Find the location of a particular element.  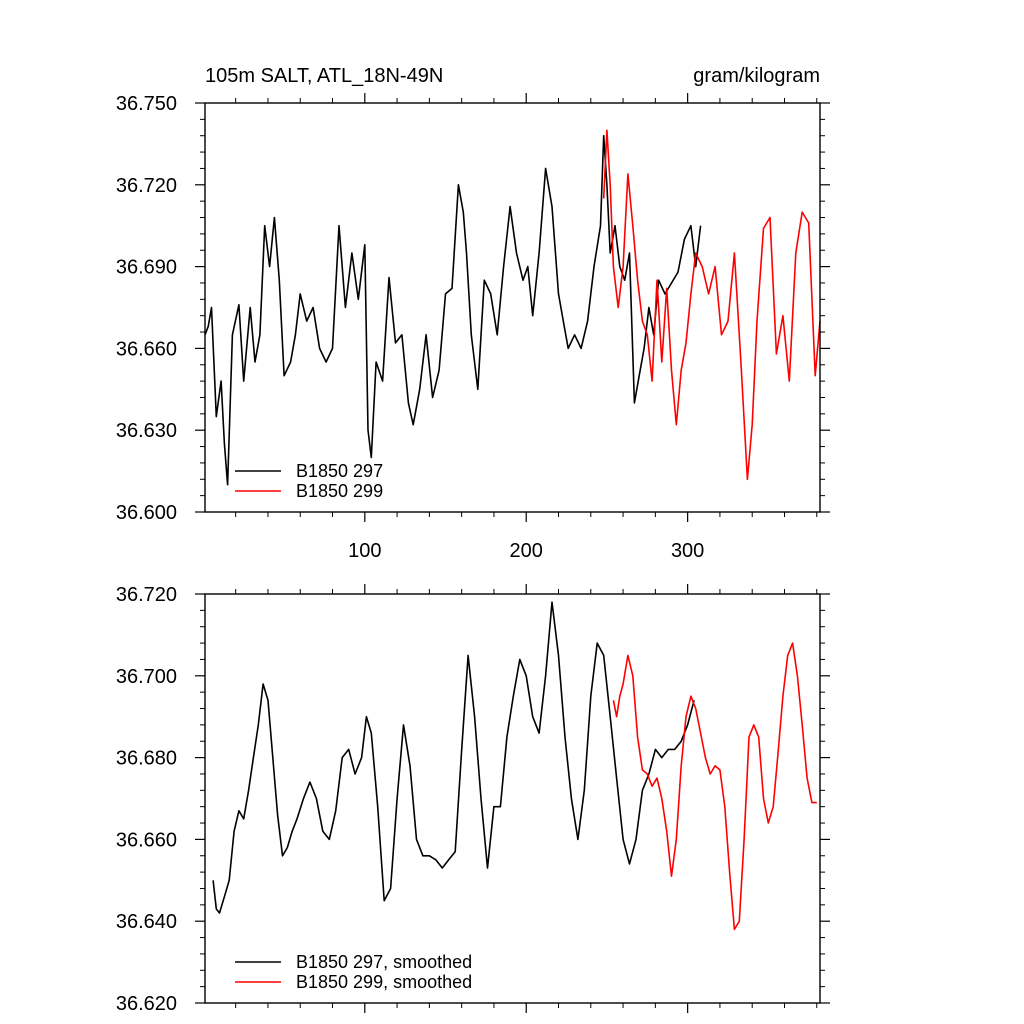

legend-label-297-smoothed: B1850 297, smoothed is located at coordinates (384, 962).